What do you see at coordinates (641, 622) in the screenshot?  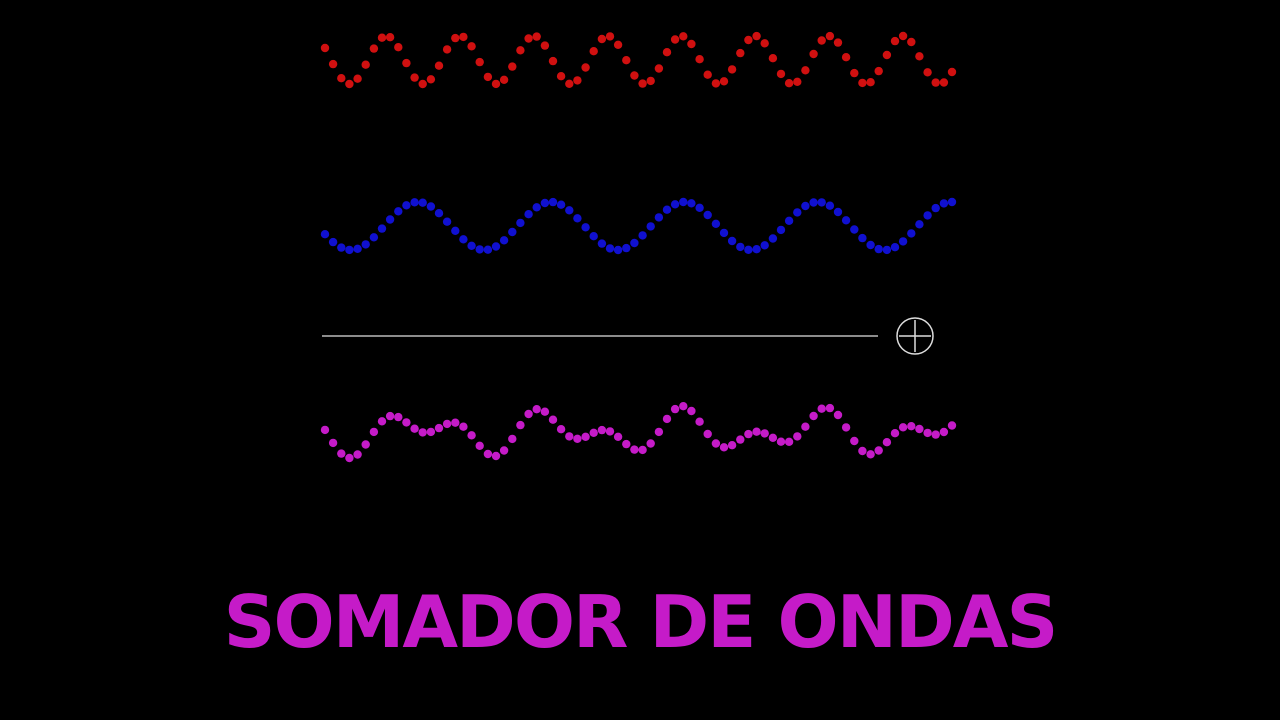 I see `page-title: SOMADOR DE ONDAS` at bounding box center [641, 622].